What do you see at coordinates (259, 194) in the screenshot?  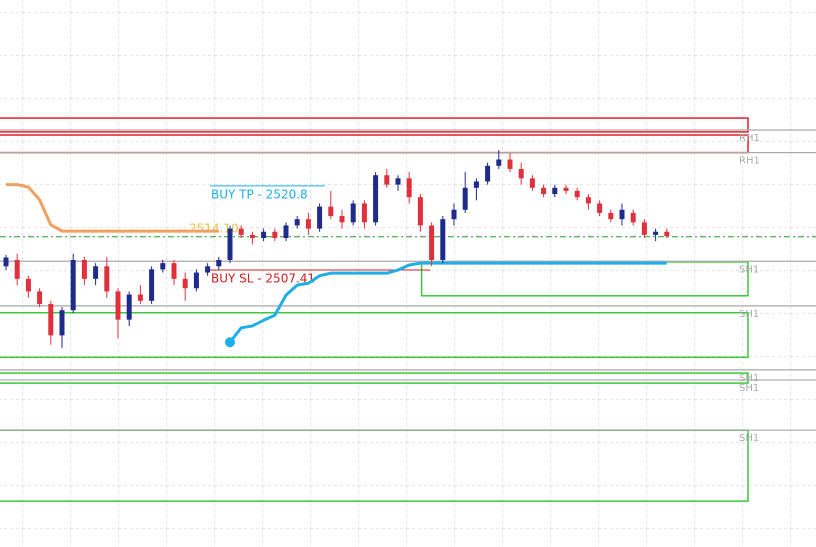 I see `order-label: BUY TP - 2520.8` at bounding box center [259, 194].